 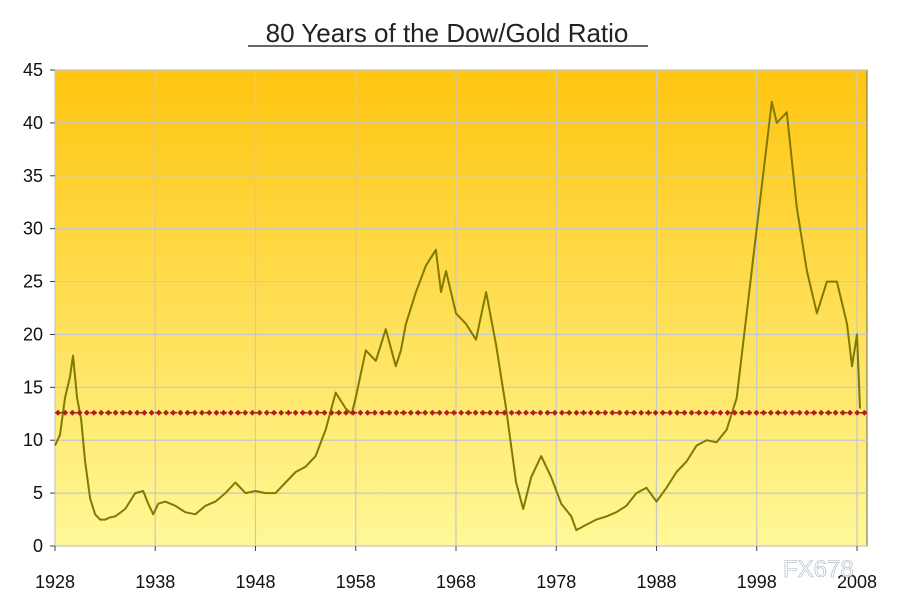 What do you see at coordinates (255, 582) in the screenshot?
I see `x-tick-label: 1948` at bounding box center [255, 582].